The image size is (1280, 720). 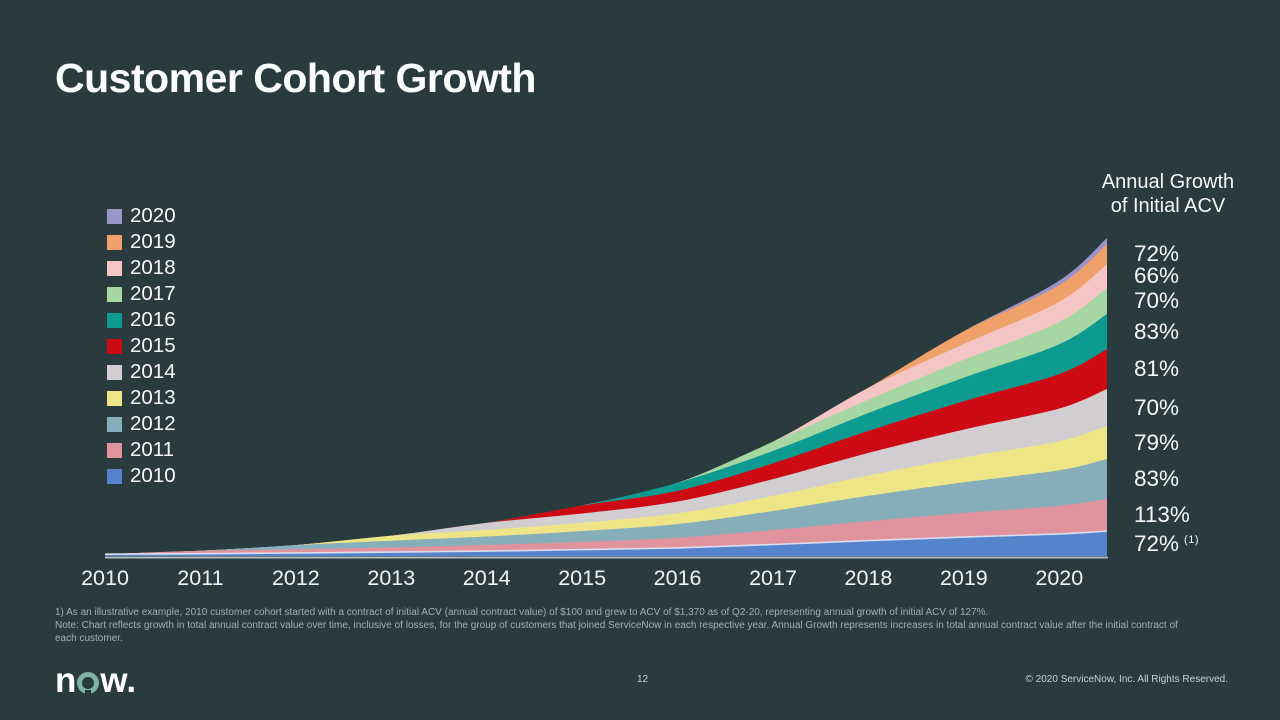 I want to click on annual-growth-2010: 72% (1), so click(x=1166, y=543).